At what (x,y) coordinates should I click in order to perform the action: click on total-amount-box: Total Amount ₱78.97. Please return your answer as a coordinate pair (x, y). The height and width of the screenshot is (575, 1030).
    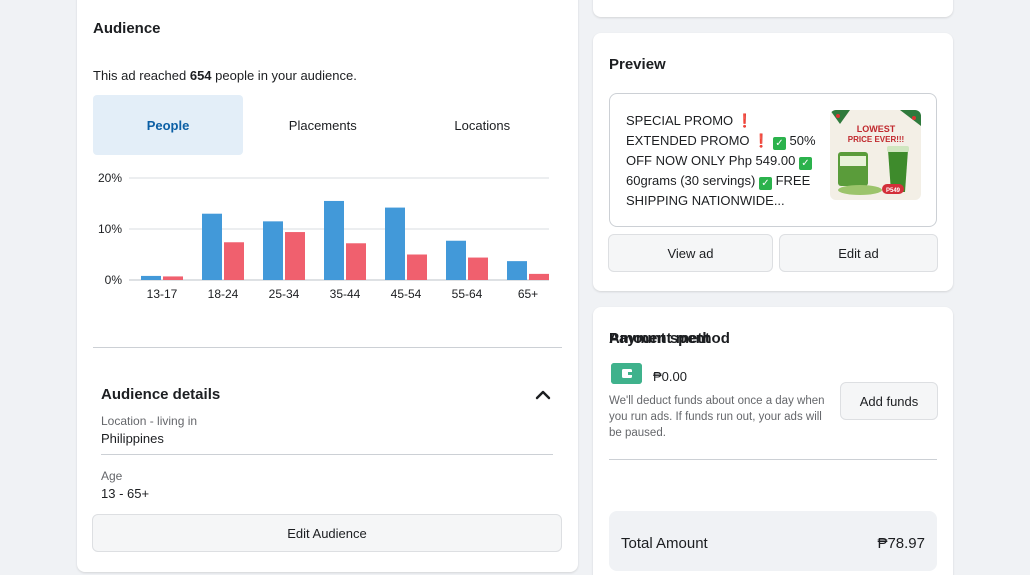
    Looking at the image, I should click on (773, 541).